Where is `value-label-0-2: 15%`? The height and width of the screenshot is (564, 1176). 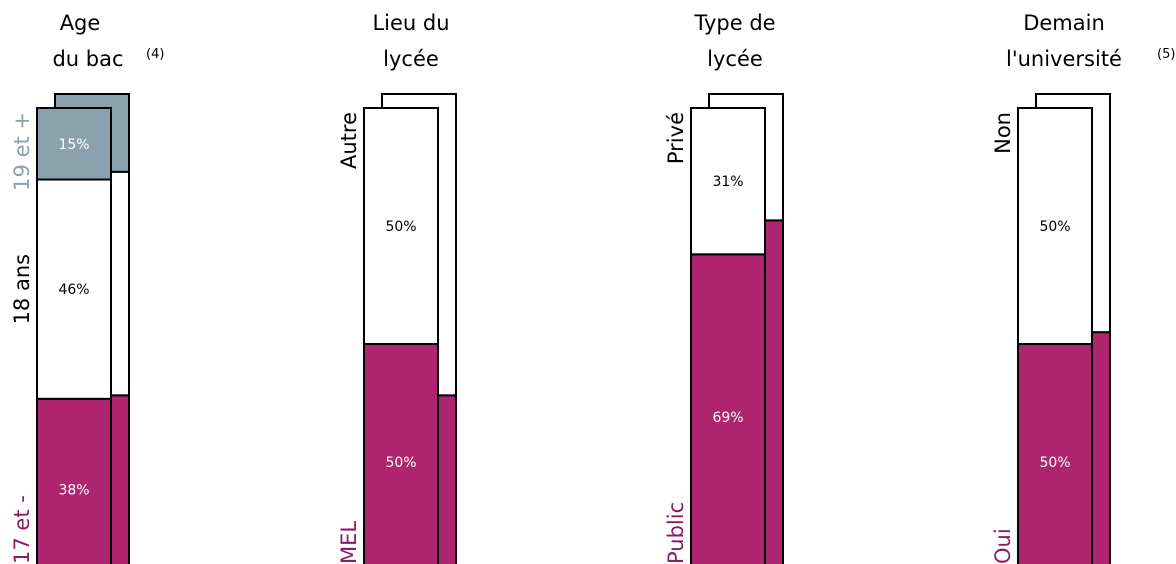
value-label-0-2: 15% is located at coordinates (73, 145).